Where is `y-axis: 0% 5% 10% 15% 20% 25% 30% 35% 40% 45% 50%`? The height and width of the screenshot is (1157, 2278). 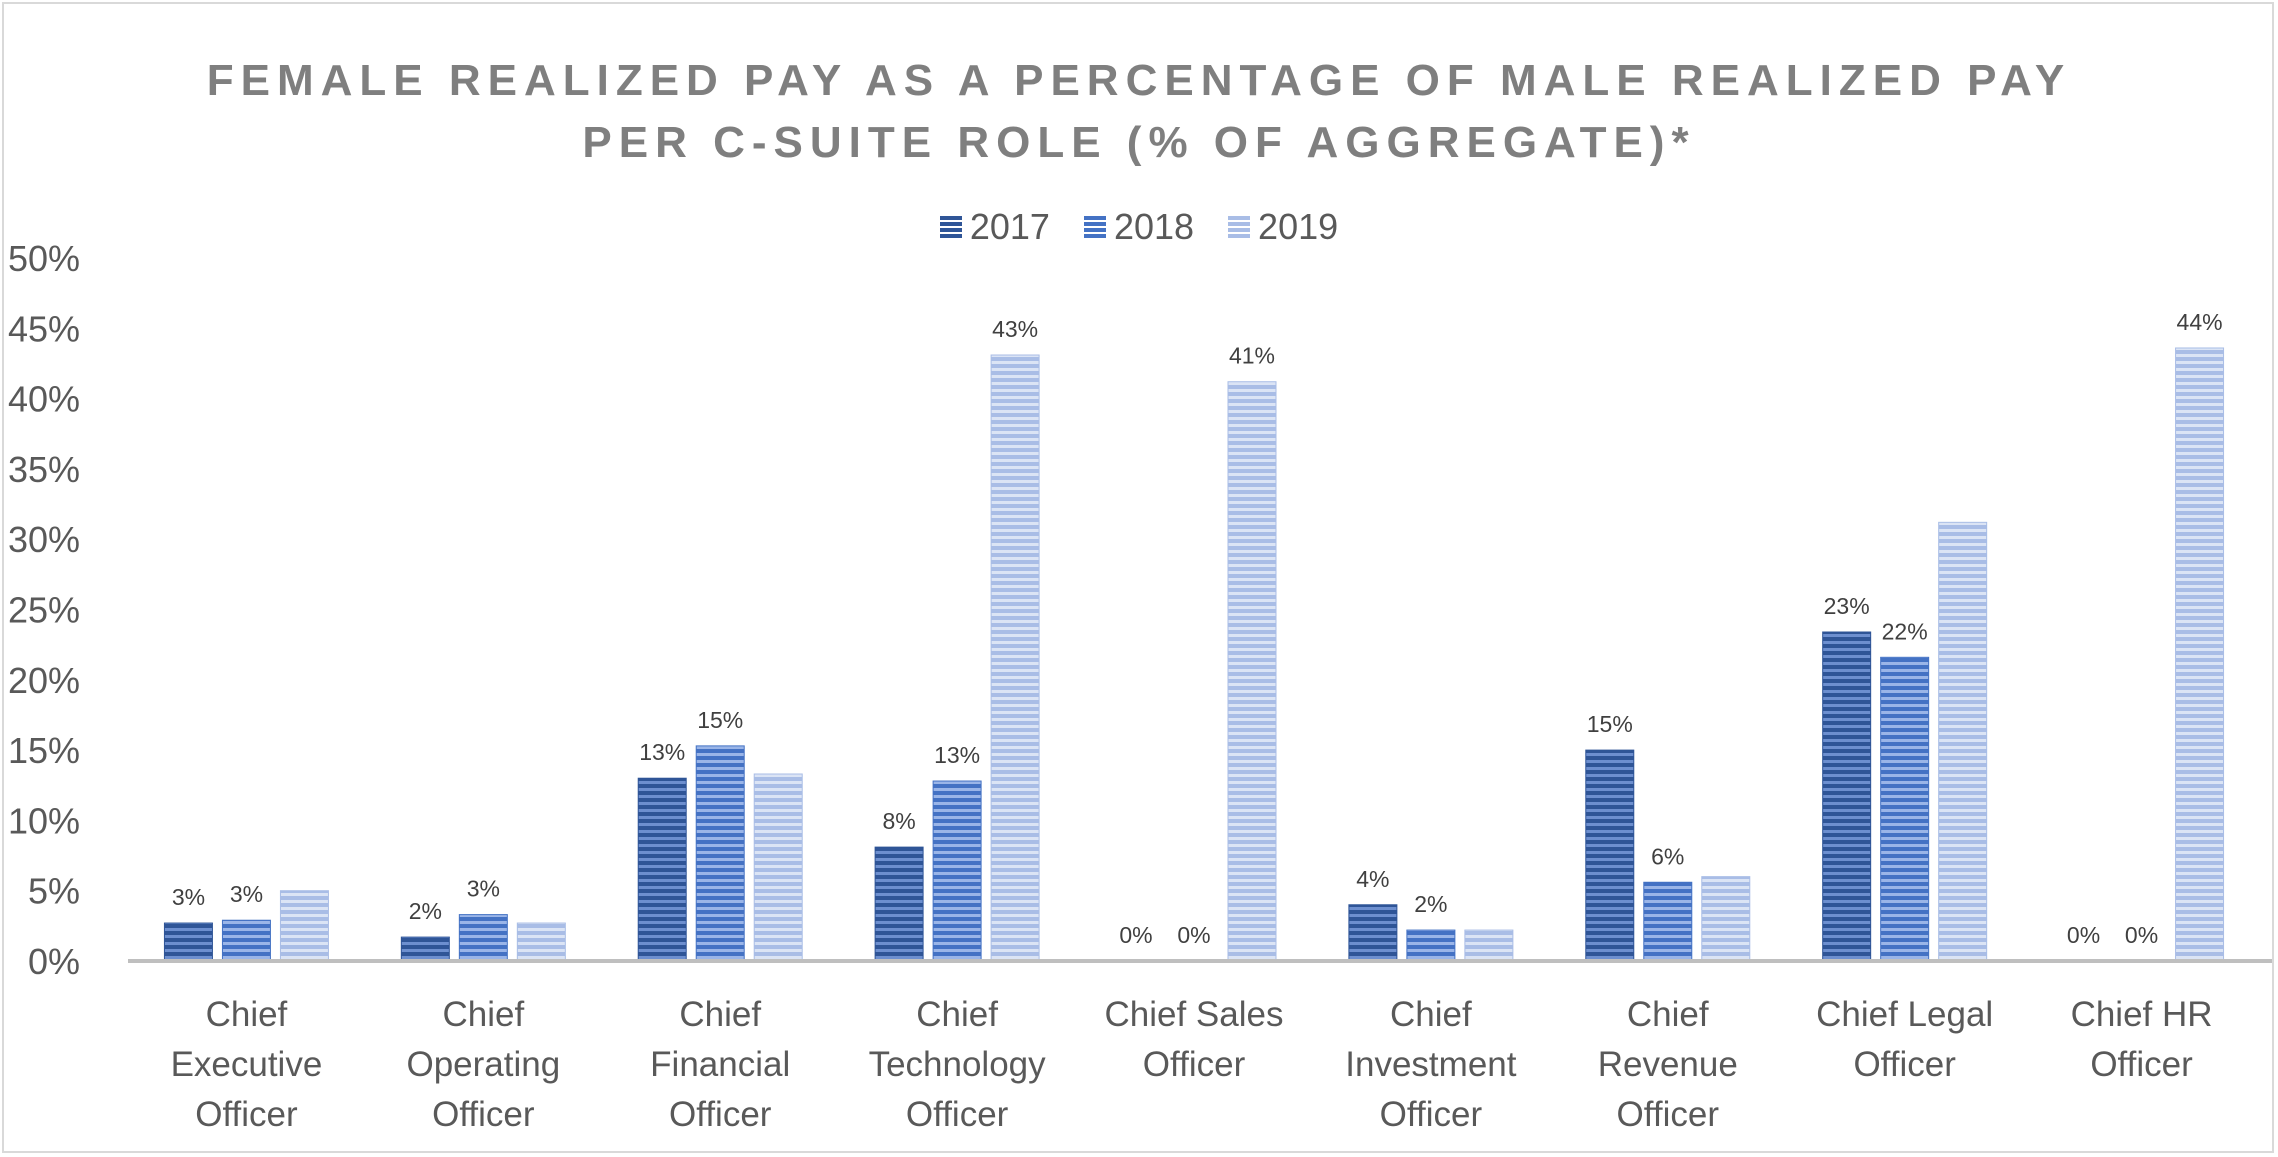 y-axis: 0% 5% 10% 15% 20% 25% 30% 35% 40% 45% 50% is located at coordinates (44, 610).